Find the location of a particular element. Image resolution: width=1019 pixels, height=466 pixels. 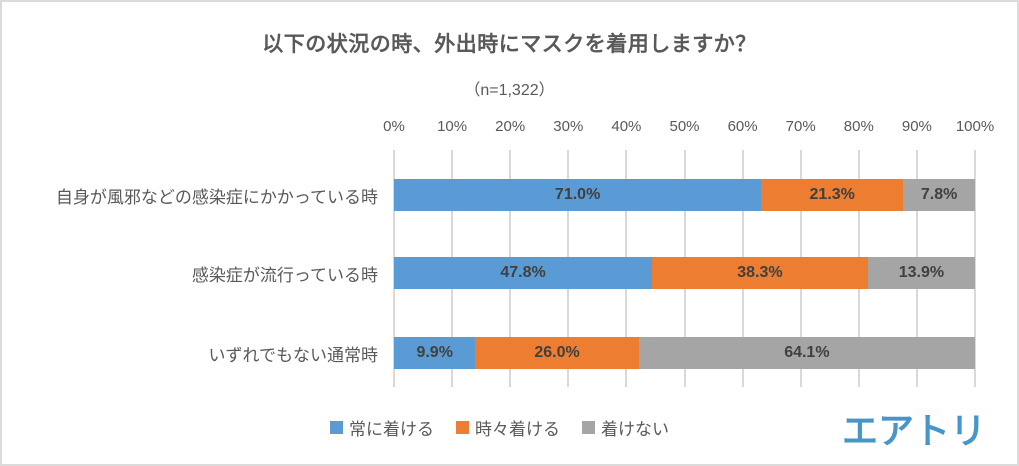

legend-item-series-2: 時々着ける is located at coordinates (508, 427).